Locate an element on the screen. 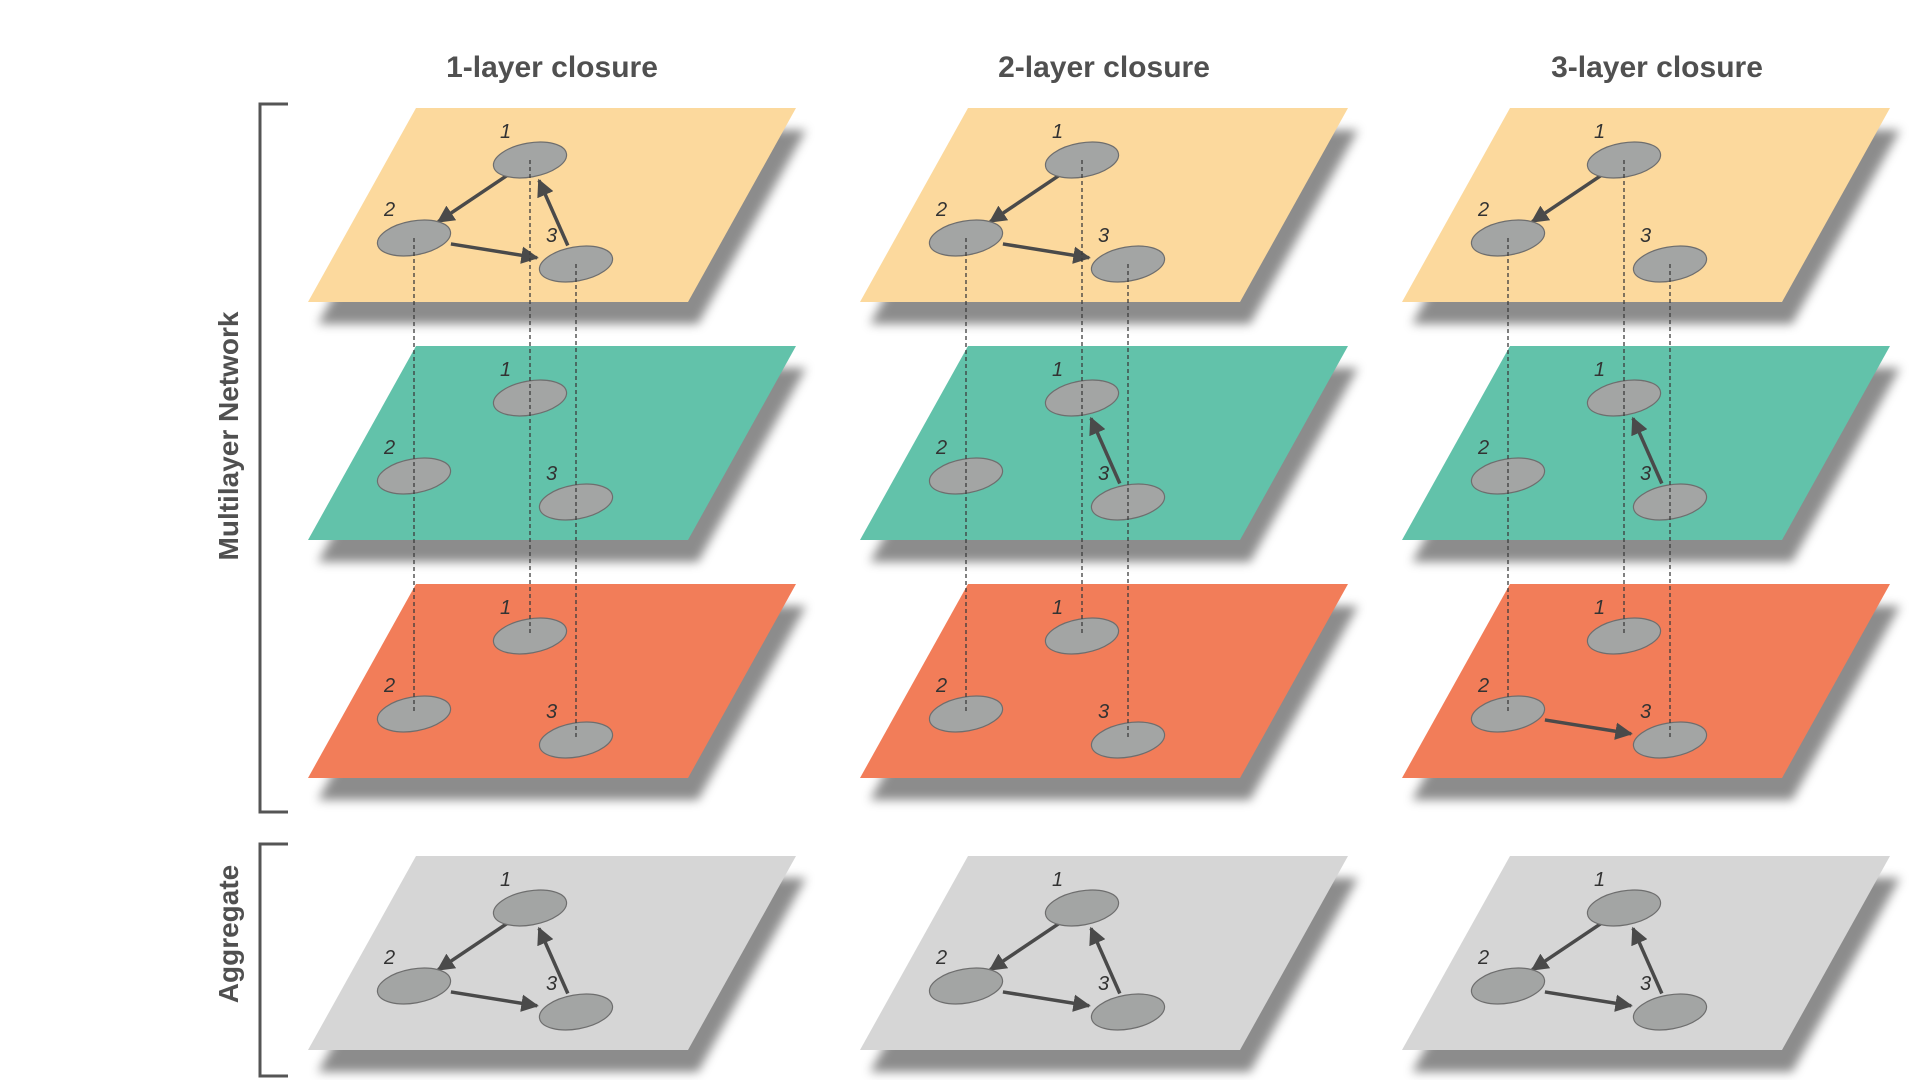  col3-aggregate-plane is located at coordinates (1646, 953).